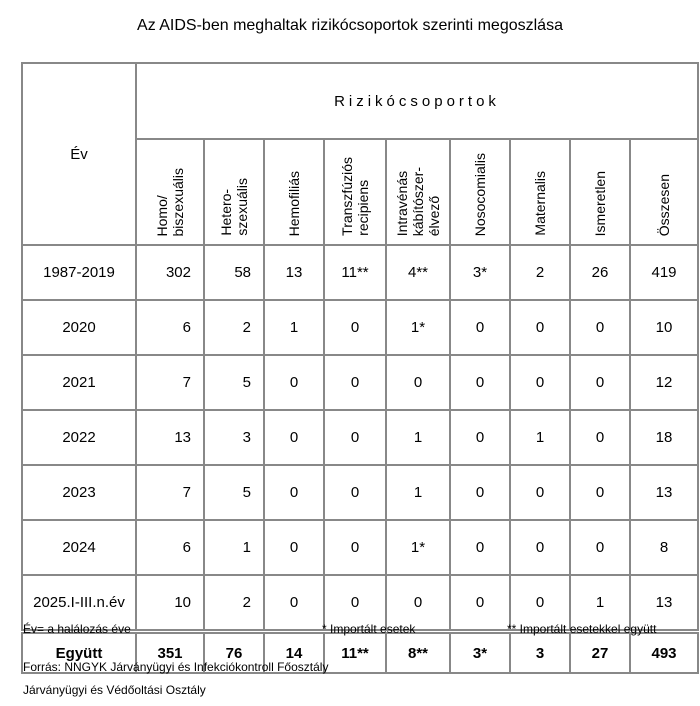 This screenshot has width=700, height=706. I want to click on value-cell: 8**, so click(418, 651).